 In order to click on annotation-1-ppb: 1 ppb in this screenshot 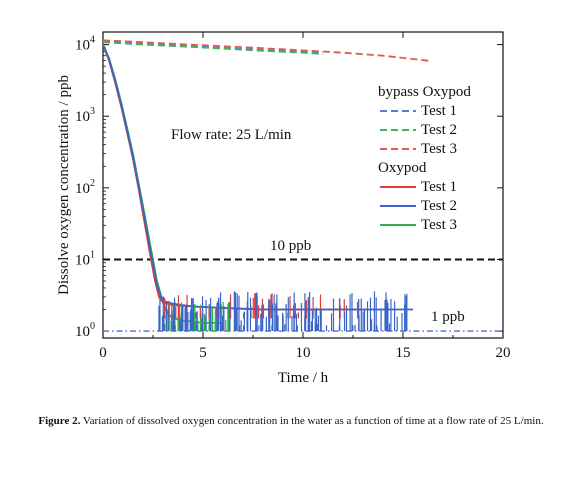, I will do `click(448, 317)`.